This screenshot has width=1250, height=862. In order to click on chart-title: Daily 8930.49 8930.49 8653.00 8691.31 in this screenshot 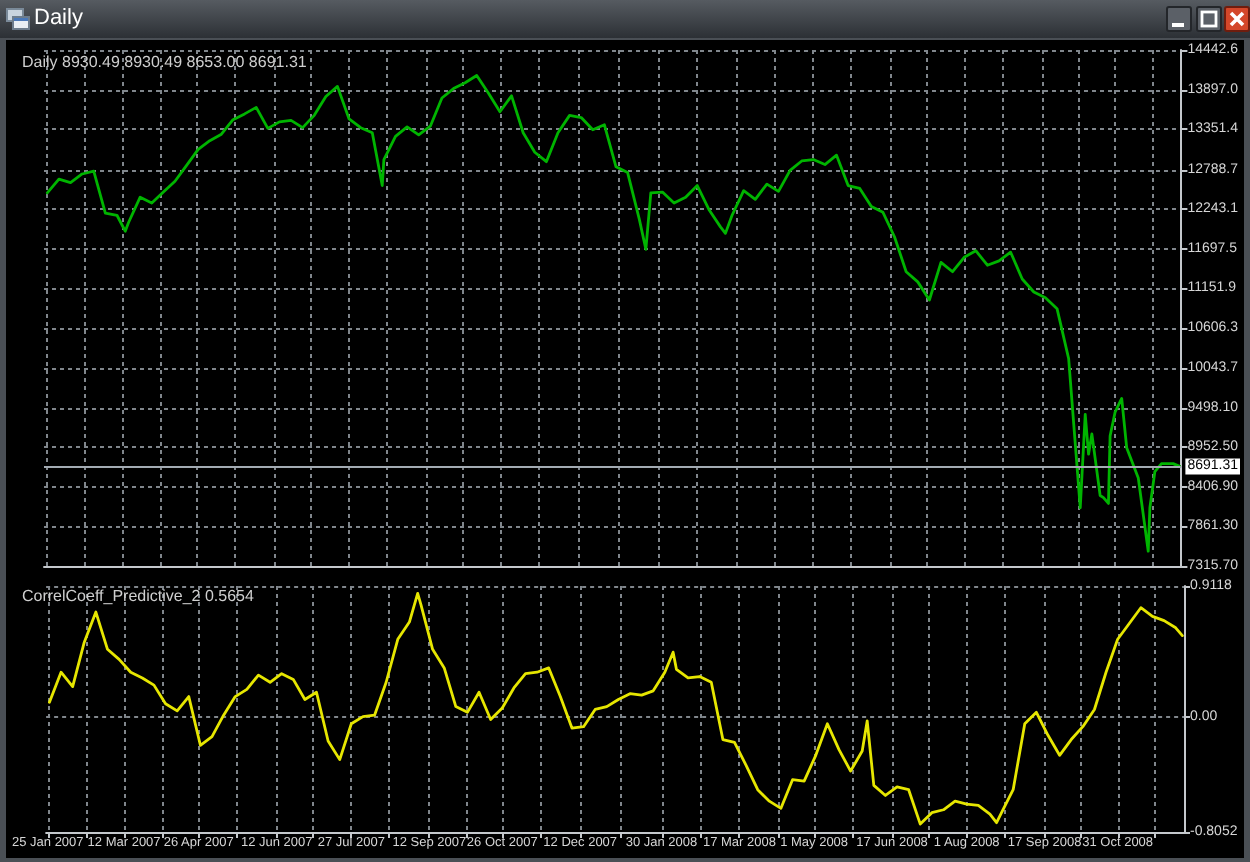, I will do `click(165, 62)`.